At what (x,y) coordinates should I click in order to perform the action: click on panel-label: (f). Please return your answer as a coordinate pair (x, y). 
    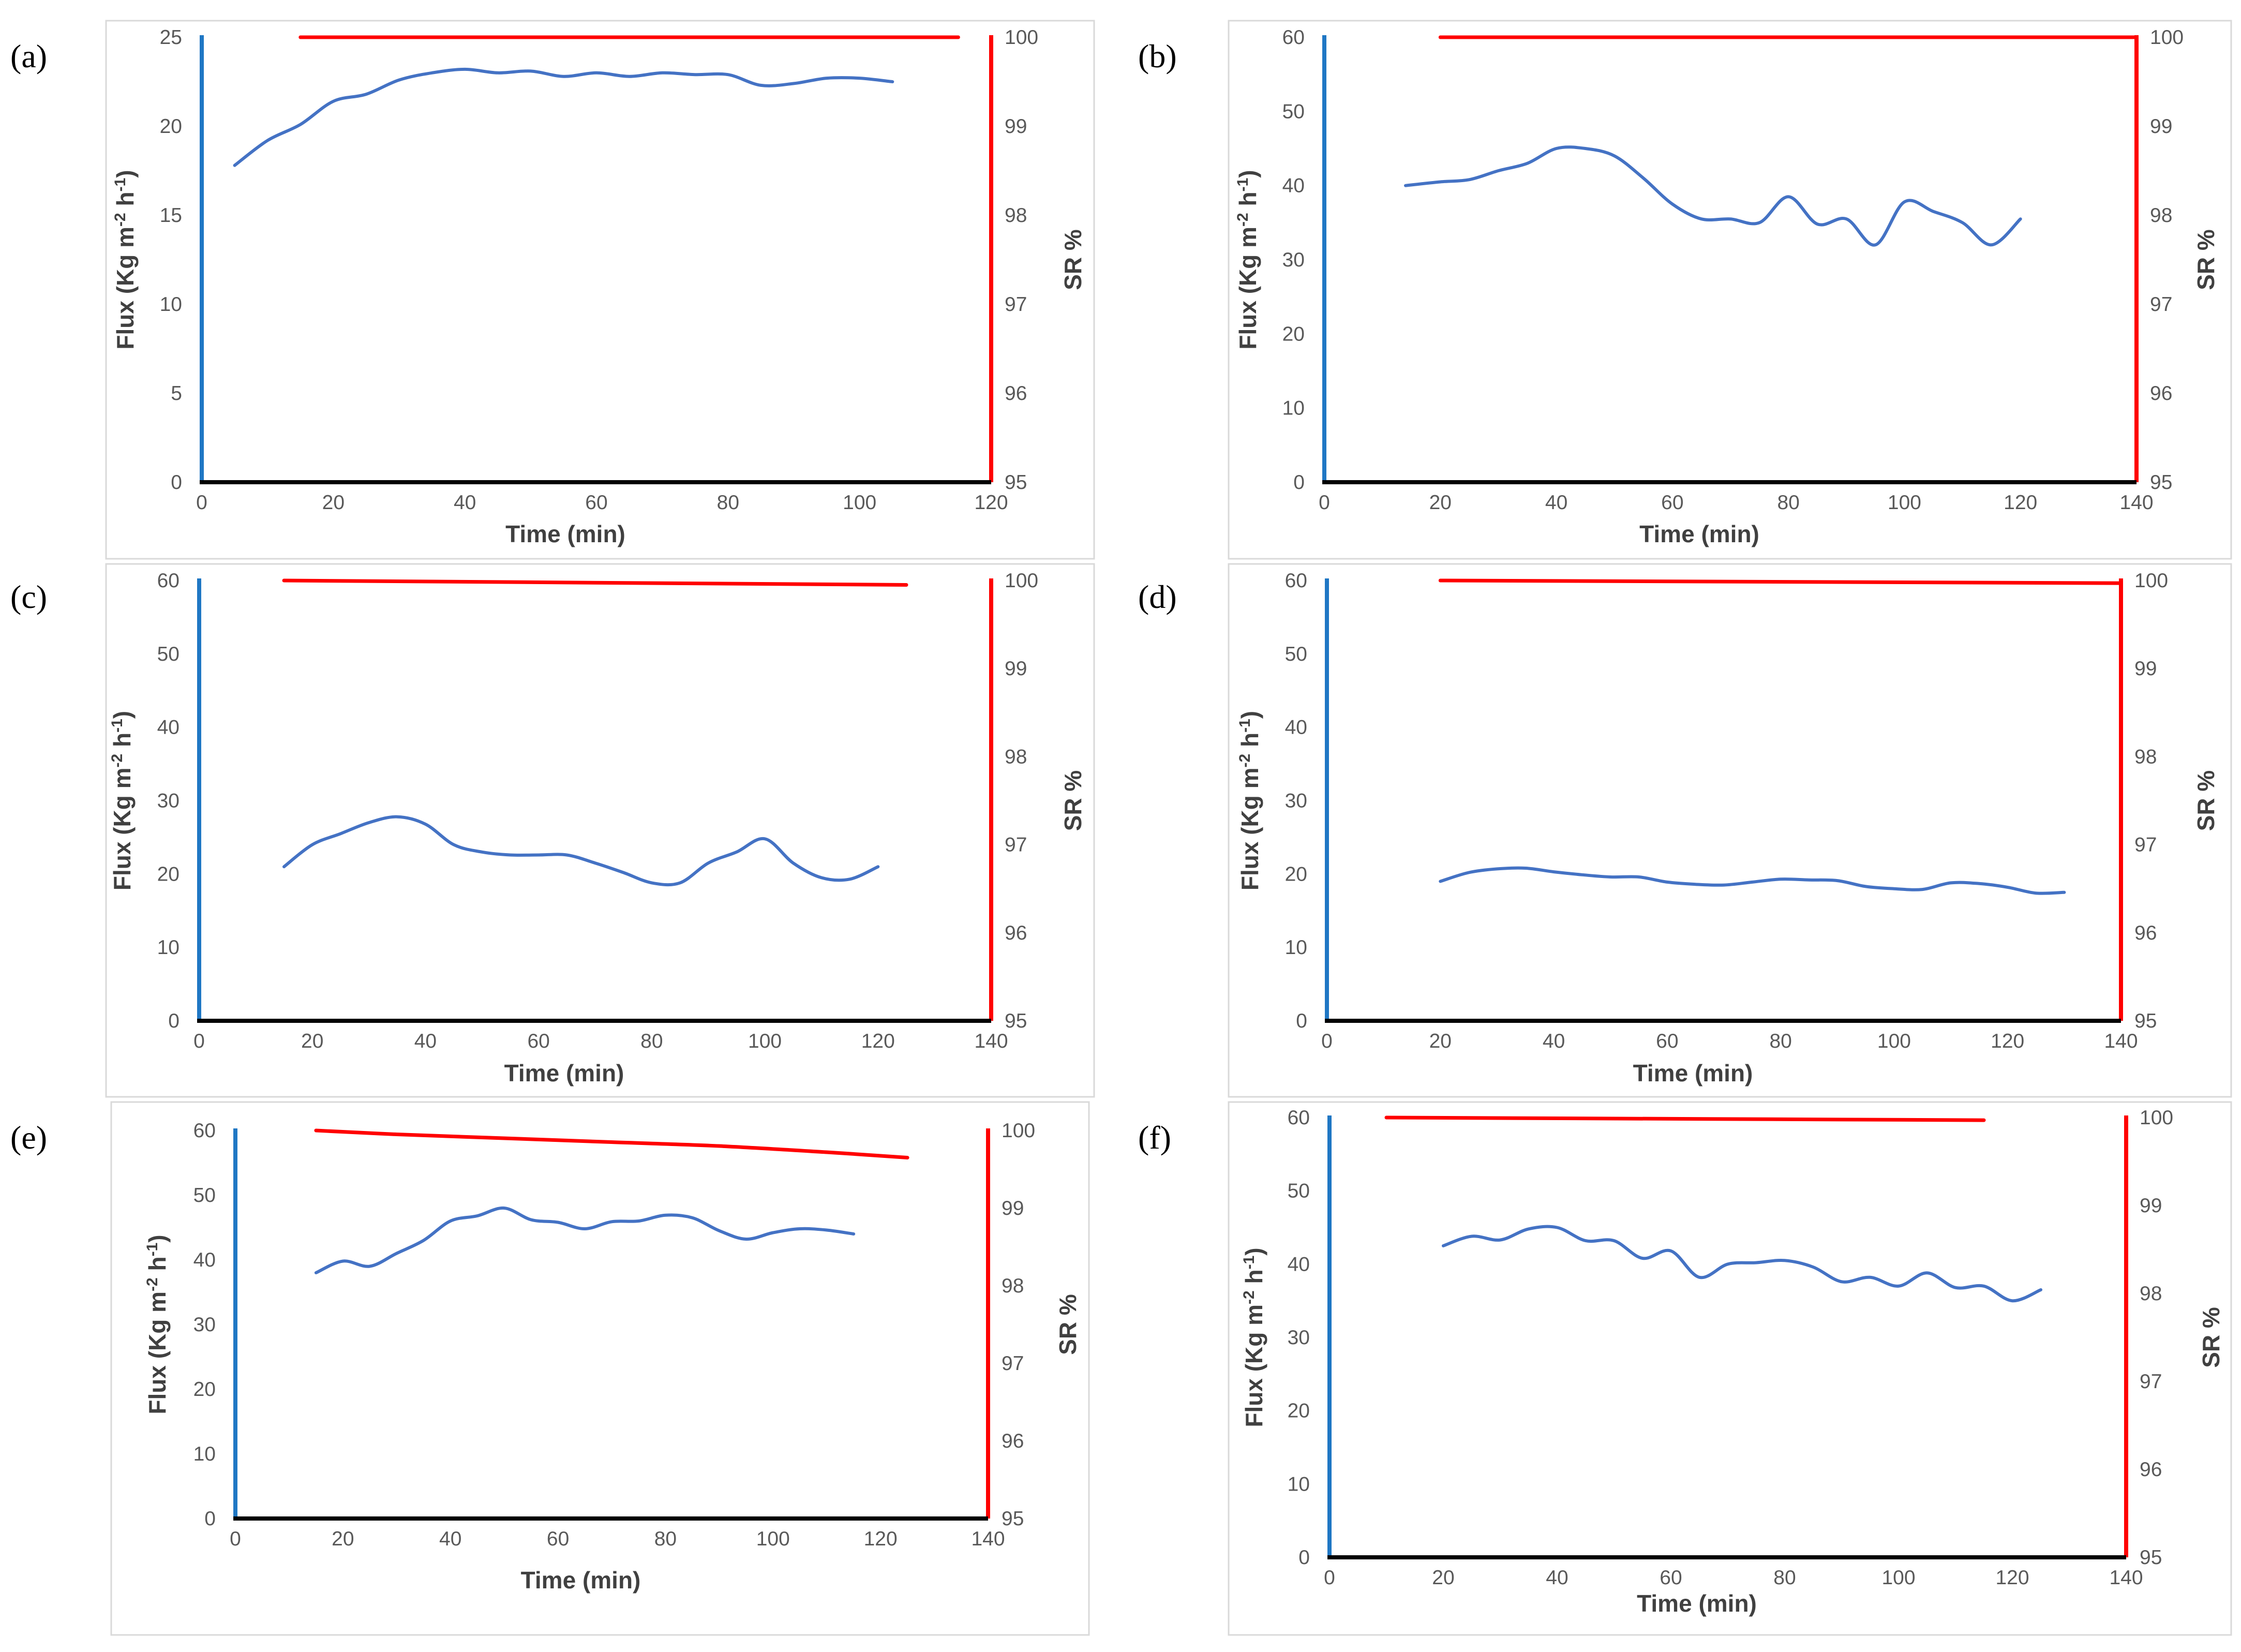
    Looking at the image, I should click on (1154, 1138).